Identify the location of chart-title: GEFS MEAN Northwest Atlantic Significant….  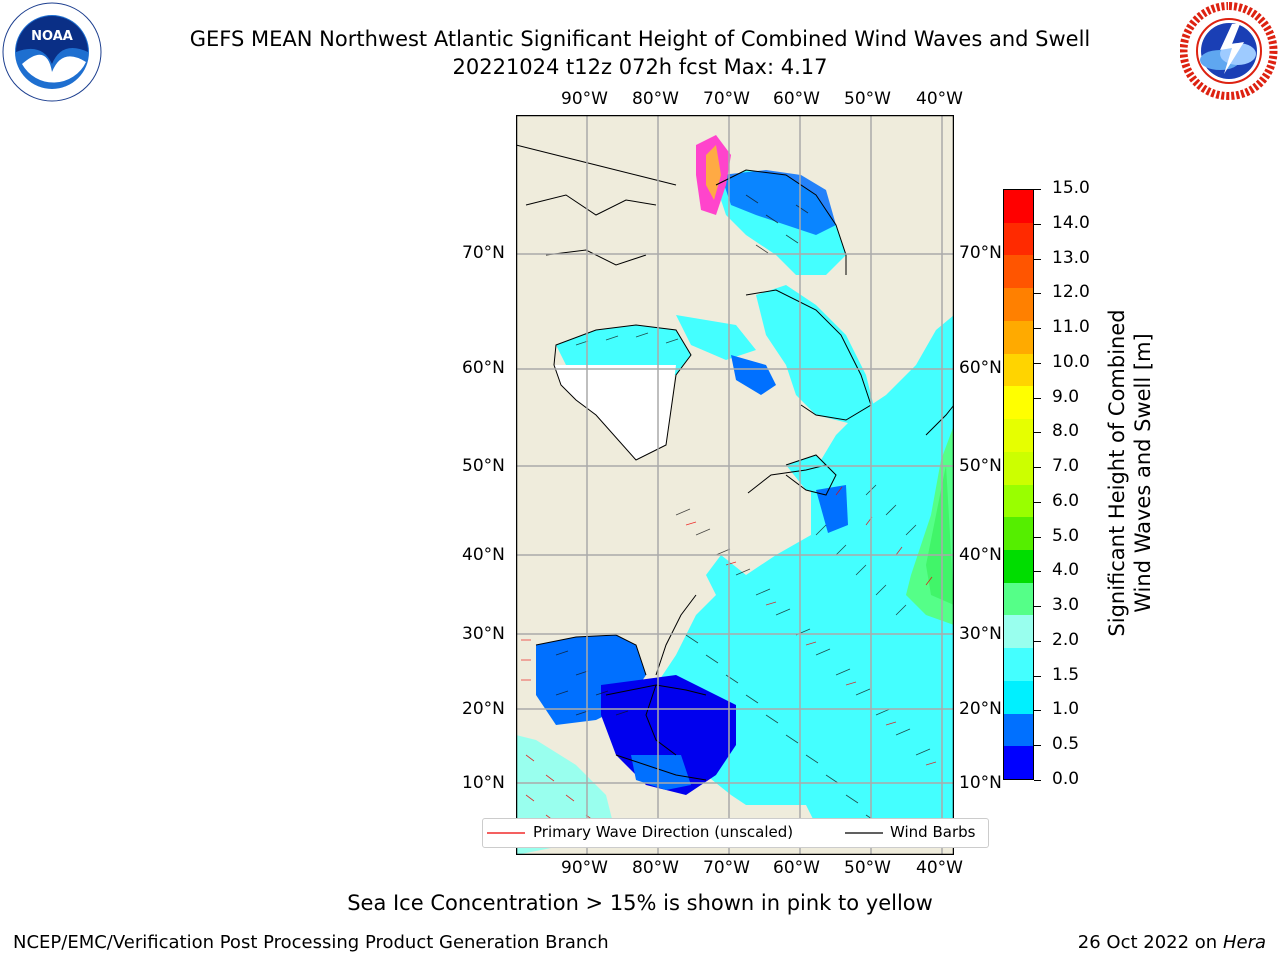
(640, 39).